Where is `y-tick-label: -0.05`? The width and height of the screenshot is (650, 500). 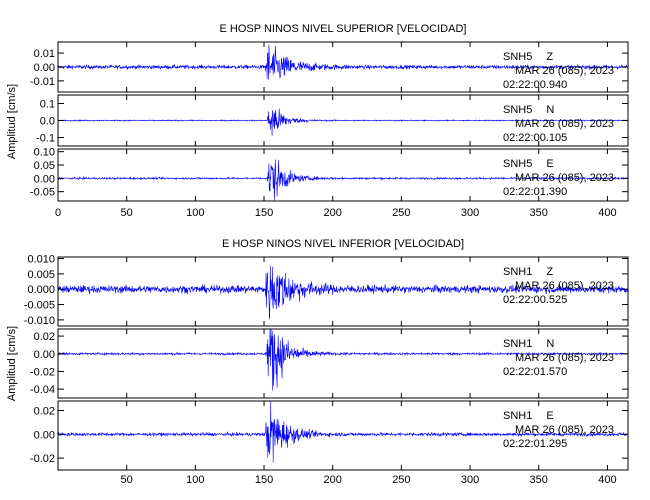
y-tick-label: -0.05 is located at coordinates (42, 193).